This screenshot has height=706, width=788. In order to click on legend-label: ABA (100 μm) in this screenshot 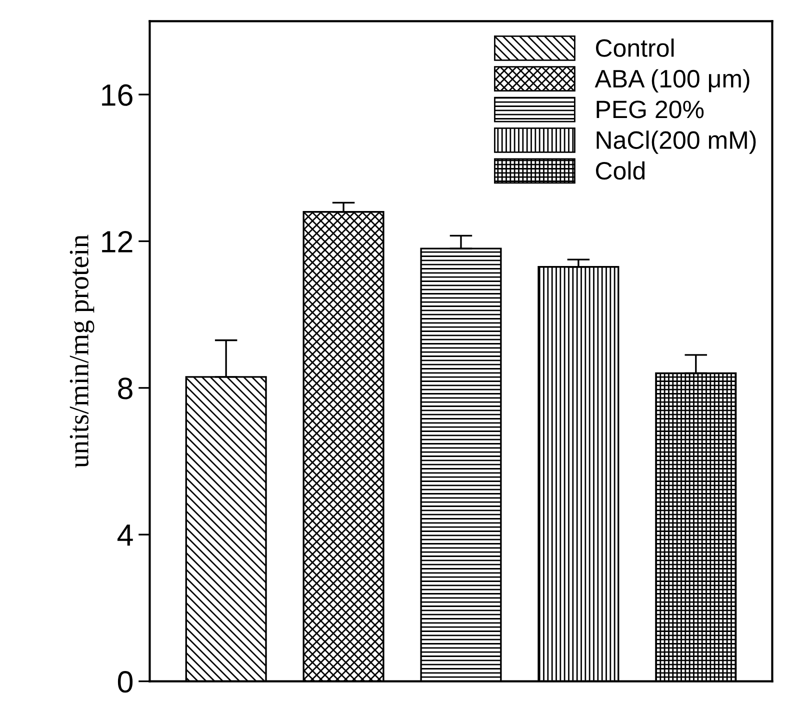, I will do `click(672, 81)`.